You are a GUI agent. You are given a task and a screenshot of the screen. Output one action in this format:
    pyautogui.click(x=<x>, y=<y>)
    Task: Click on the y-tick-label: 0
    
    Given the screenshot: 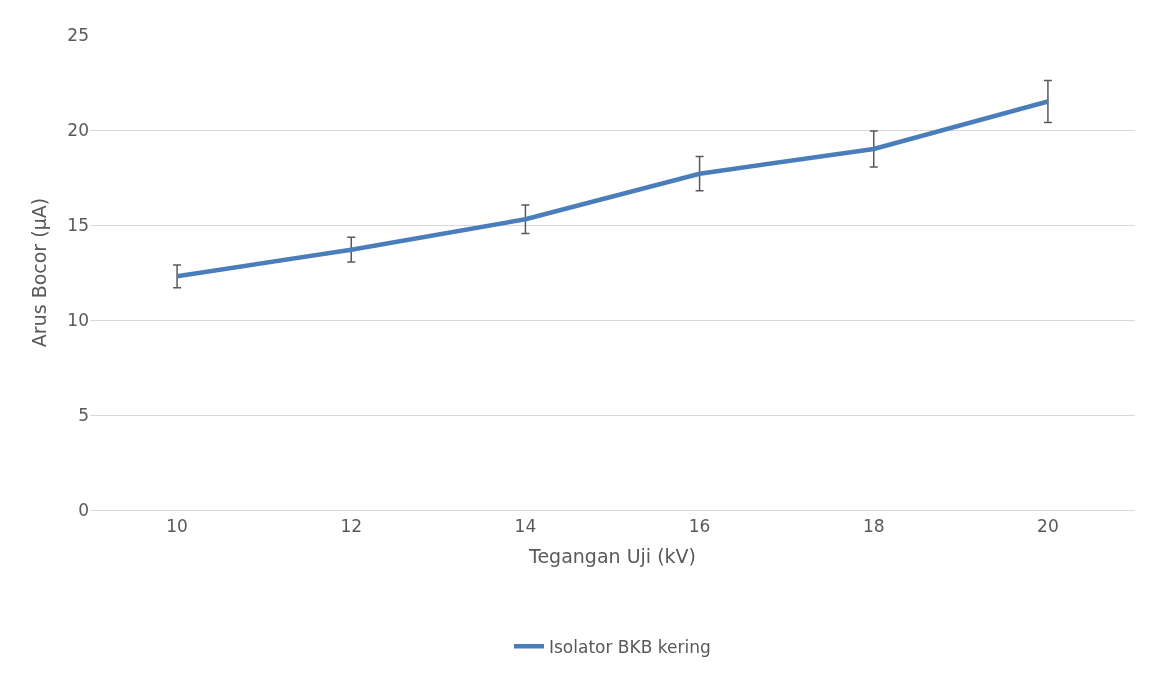 What is the action you would take?
    pyautogui.click(x=83, y=509)
    